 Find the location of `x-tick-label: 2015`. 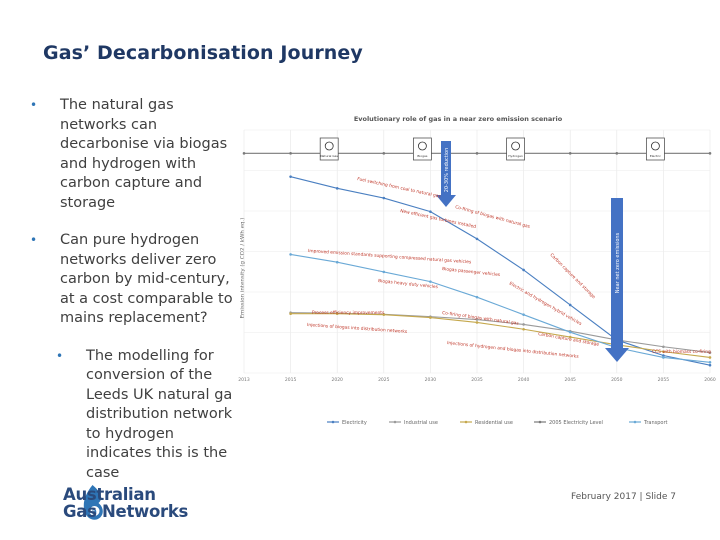

x-tick-label: 2015 is located at coordinates (291, 380).